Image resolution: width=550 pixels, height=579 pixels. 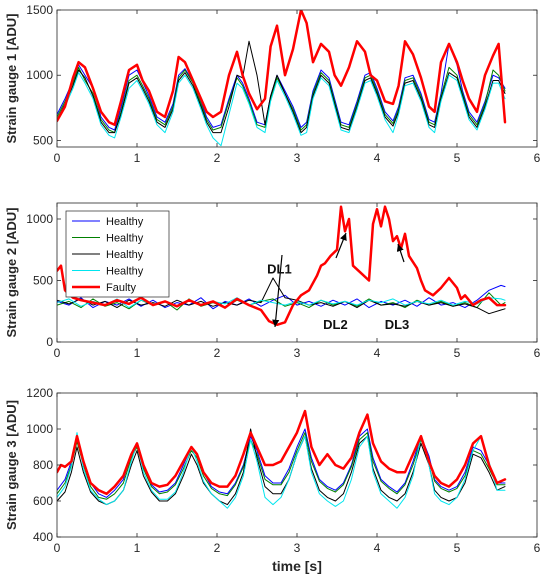 I want to click on annotation-label: DL2, so click(x=335, y=324).